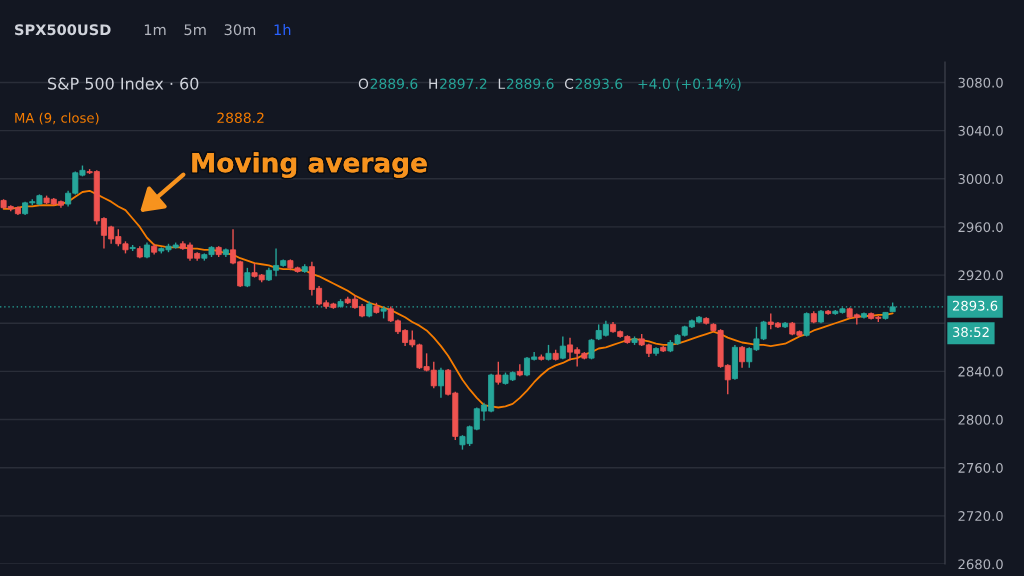 This screenshot has width=1024, height=576. Describe the element at coordinates (980, 371) in the screenshot. I see `y-tick-label: 2840.0` at that location.